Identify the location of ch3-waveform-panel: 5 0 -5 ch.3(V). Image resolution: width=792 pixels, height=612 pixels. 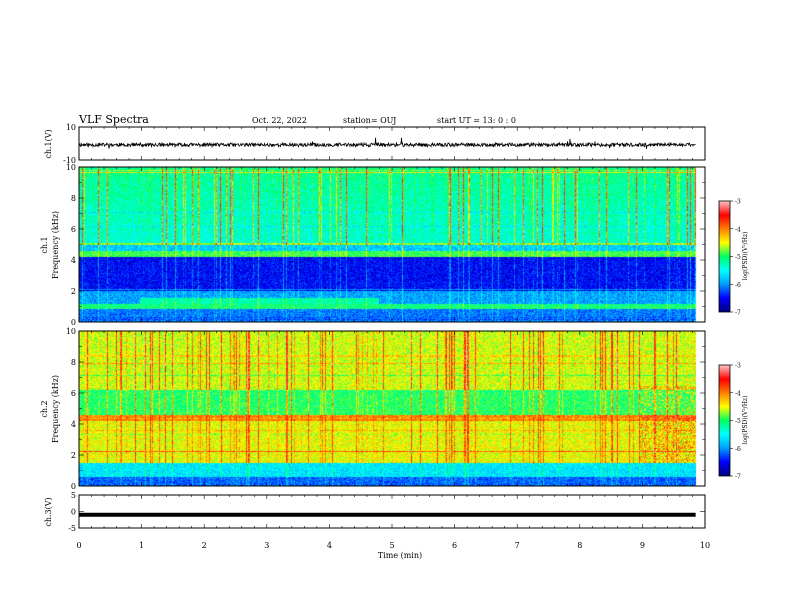
(375, 512).